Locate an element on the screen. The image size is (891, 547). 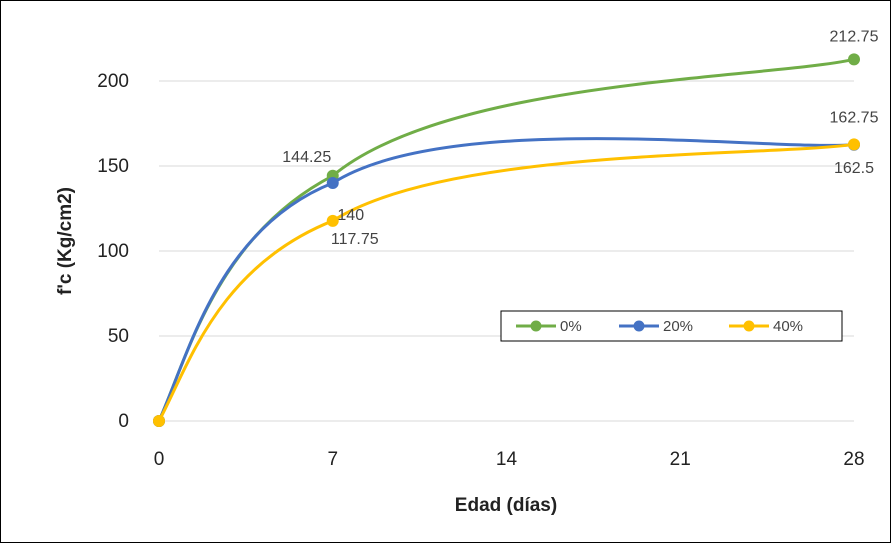
y-tick-label: 100 is located at coordinates (113, 251).